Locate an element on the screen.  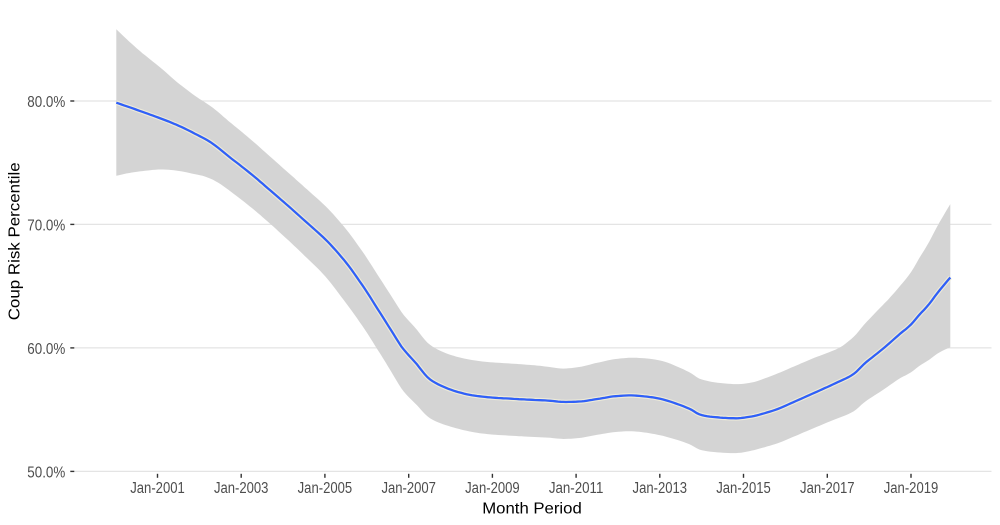
svg-text: Jan-2001 is located at coordinates (157, 488).